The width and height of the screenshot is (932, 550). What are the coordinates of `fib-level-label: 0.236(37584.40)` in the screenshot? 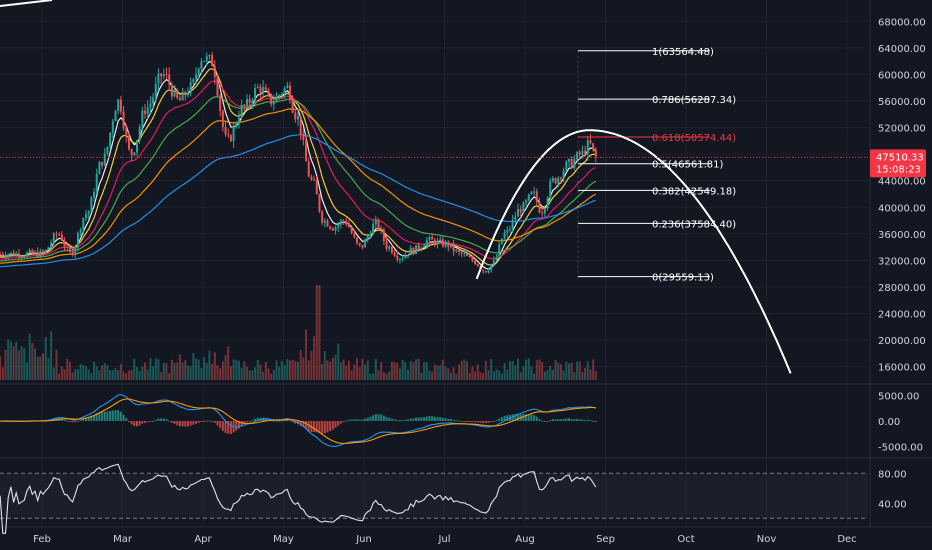 It's located at (694, 224).